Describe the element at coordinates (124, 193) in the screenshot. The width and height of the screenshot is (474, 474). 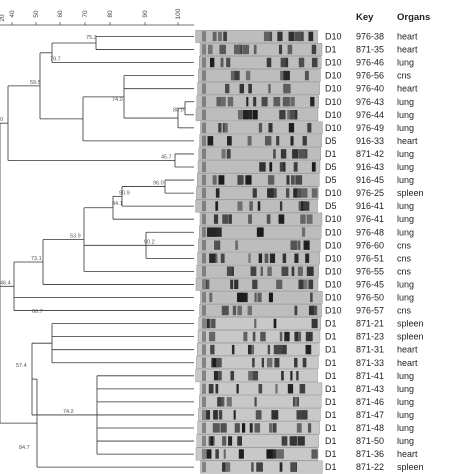
I see `node-similarity-label: 90.9` at that location.